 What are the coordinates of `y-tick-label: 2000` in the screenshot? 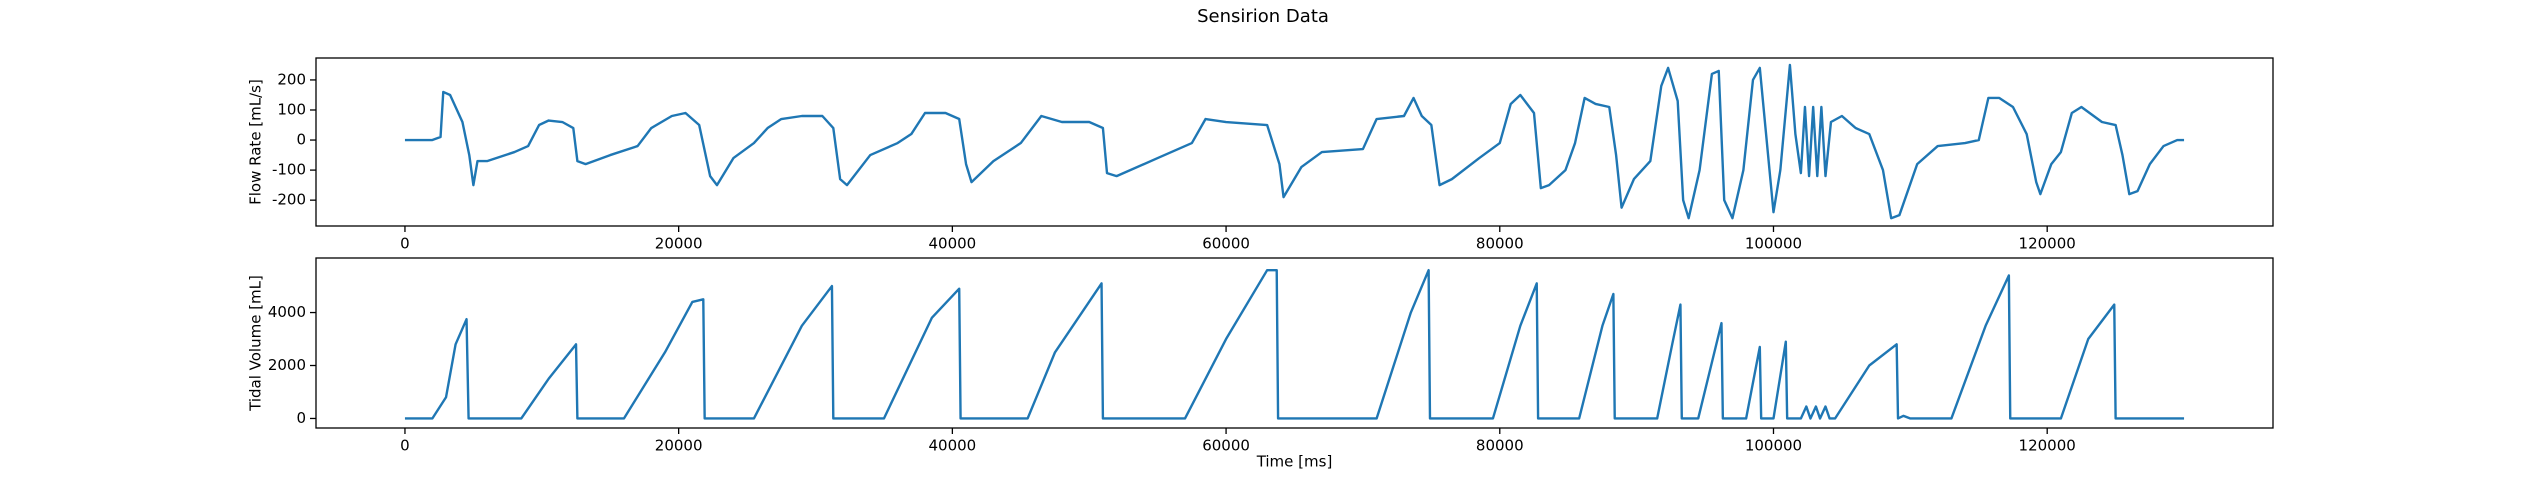 It's located at (287, 365).